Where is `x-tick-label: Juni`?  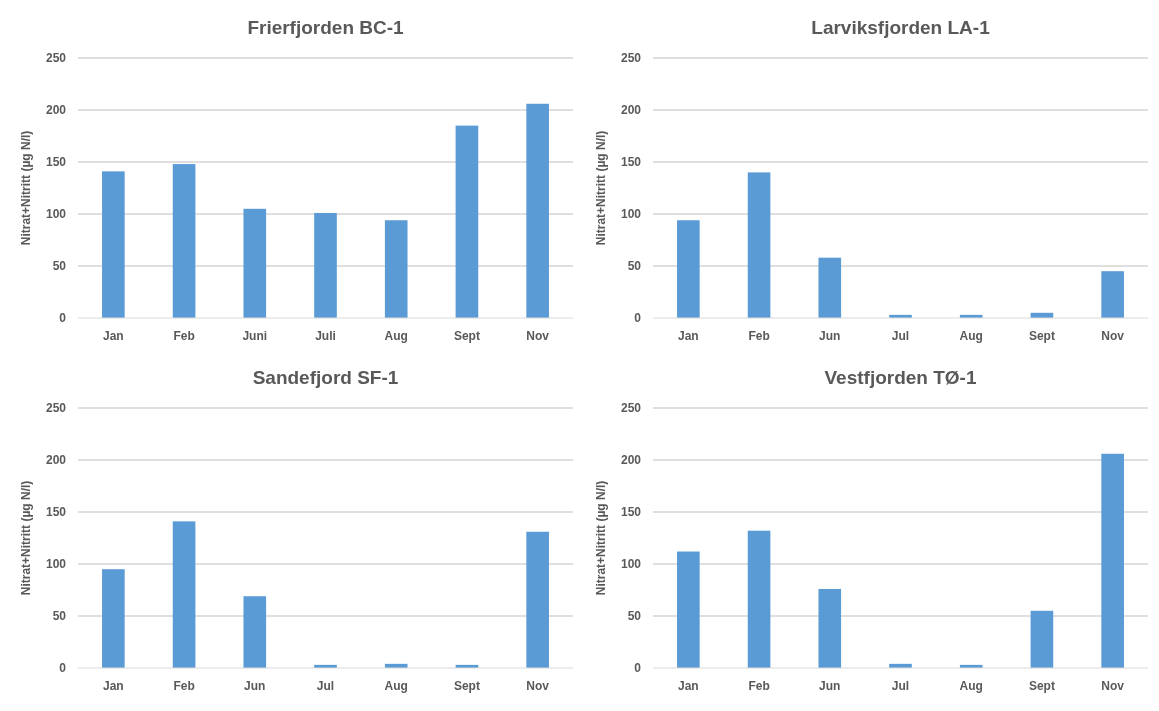 x-tick-label: Juni is located at coordinates (255, 336).